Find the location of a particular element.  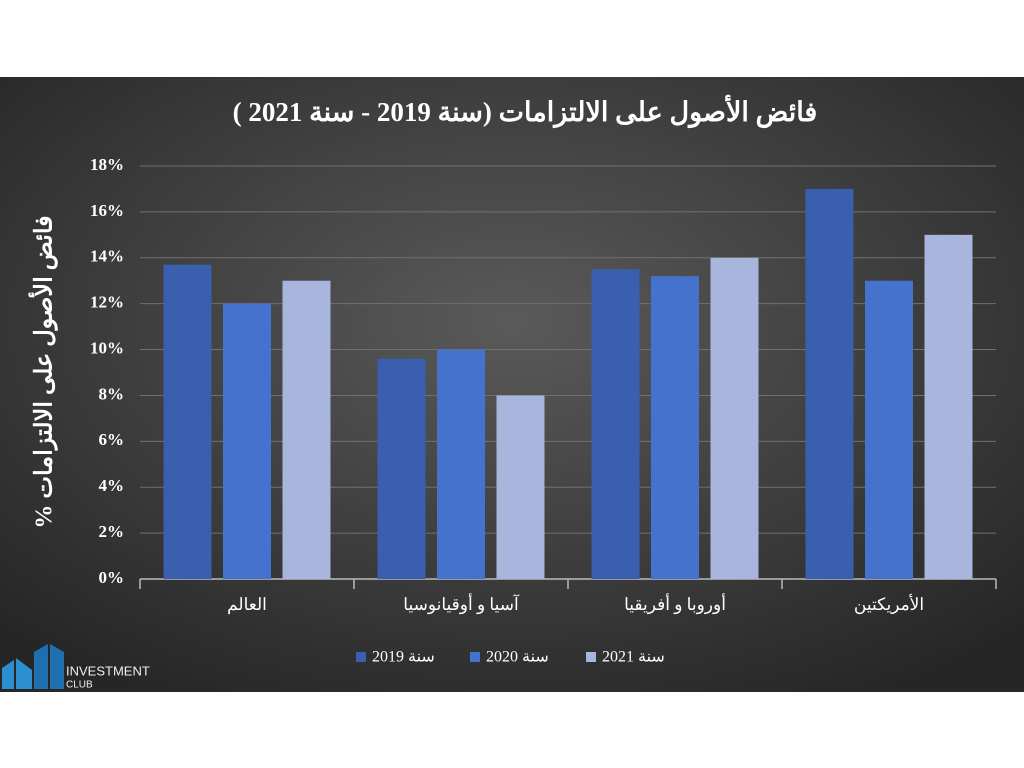

legend-label: سنة 2019 is located at coordinates (403, 657).